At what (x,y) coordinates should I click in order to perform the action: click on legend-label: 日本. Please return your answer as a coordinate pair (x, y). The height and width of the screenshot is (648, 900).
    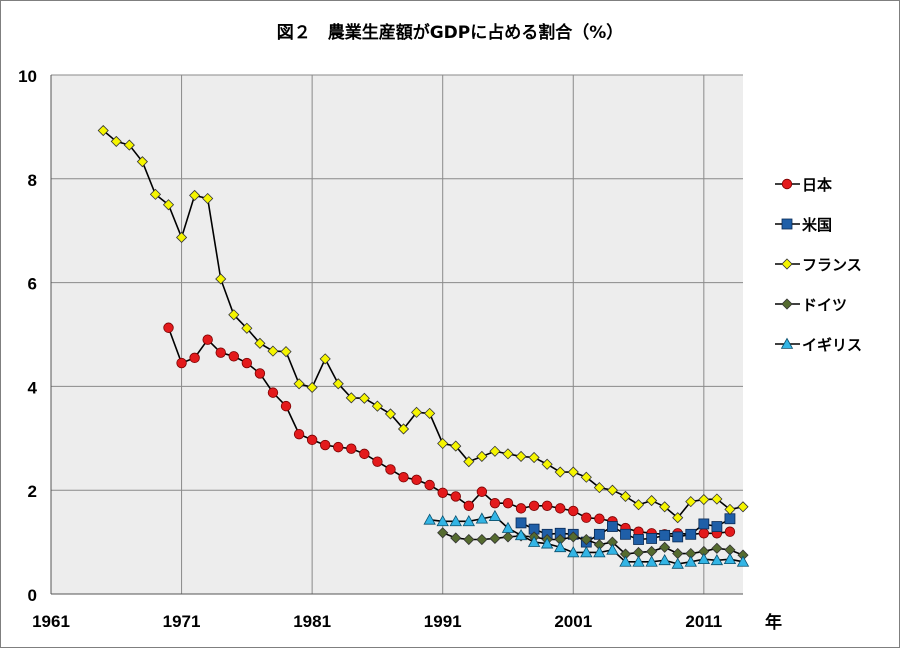
    Looking at the image, I should click on (817, 185).